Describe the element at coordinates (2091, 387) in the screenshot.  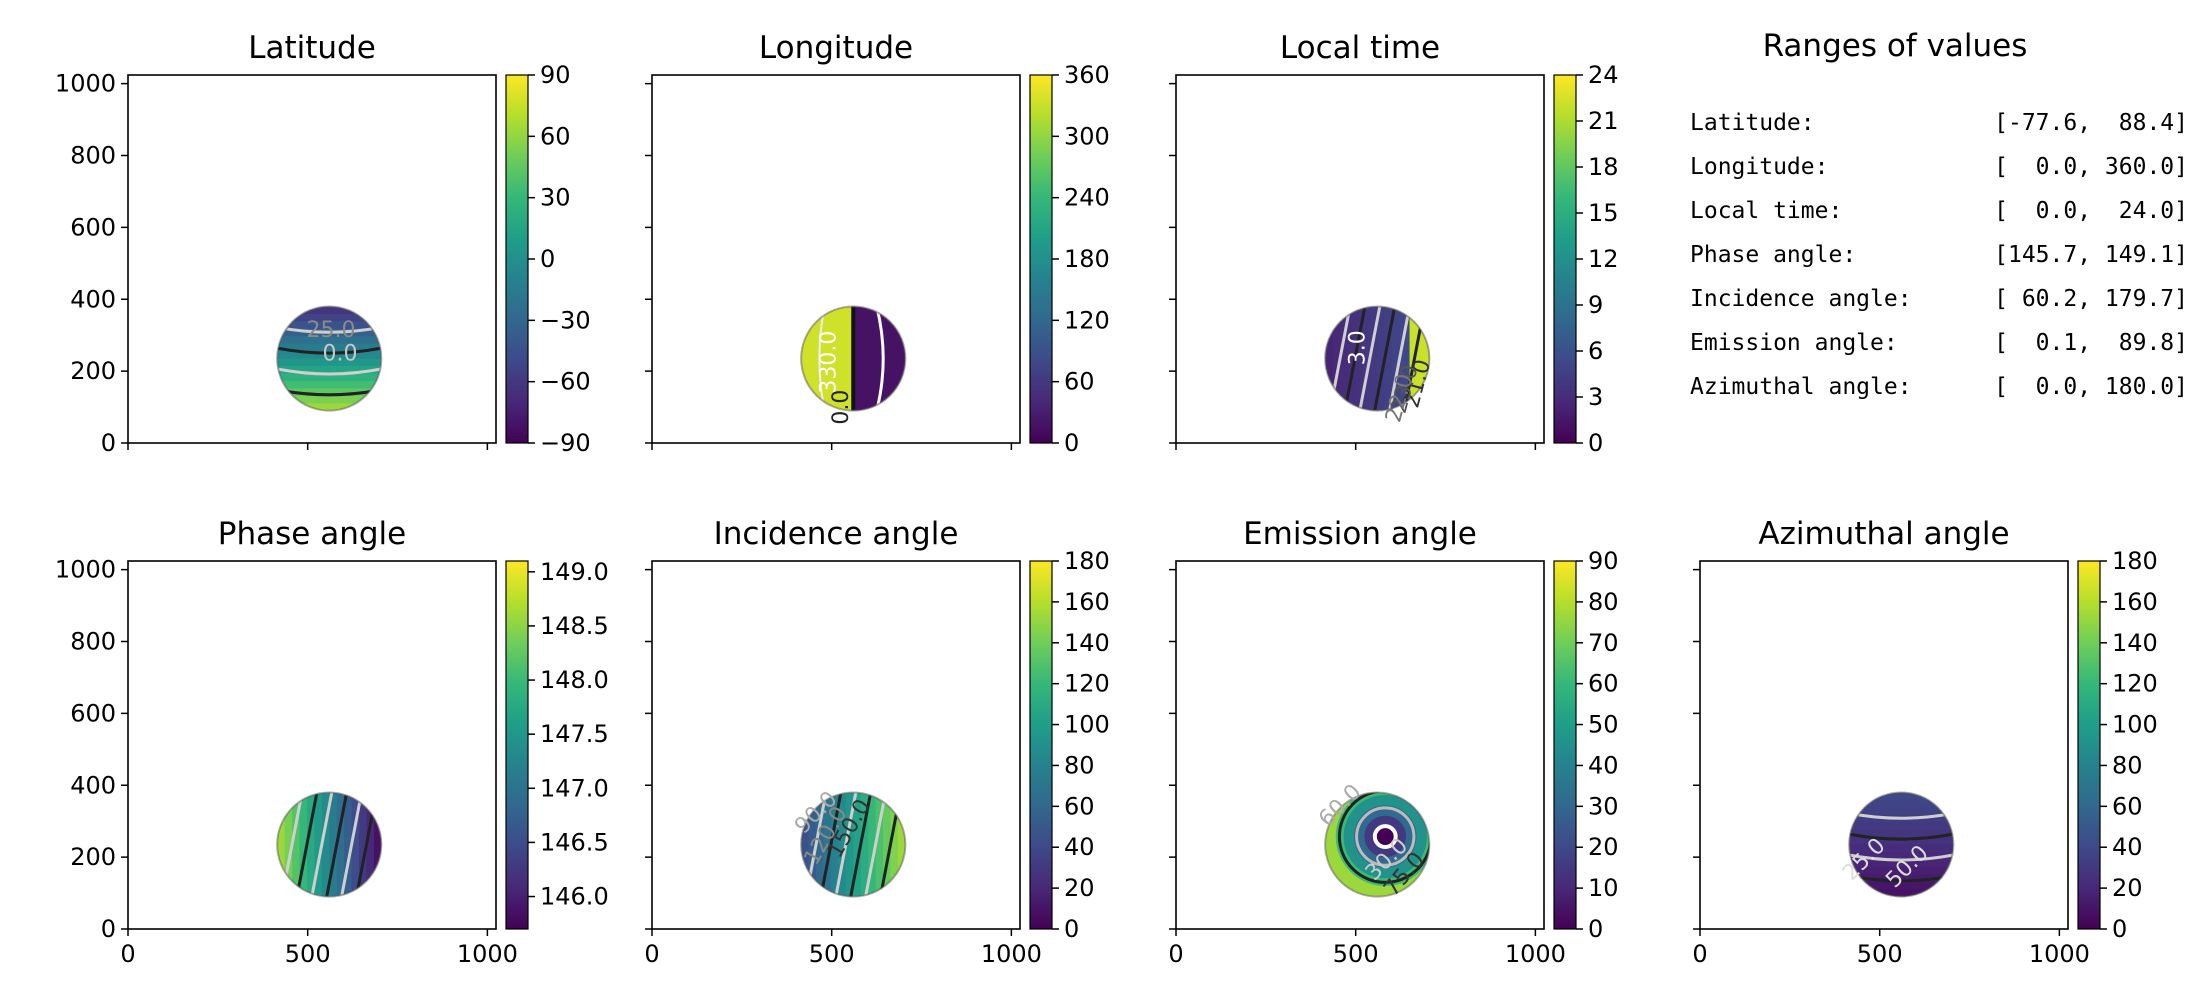
I see `ranges-value: [ 0.0, 180.0]` at that location.